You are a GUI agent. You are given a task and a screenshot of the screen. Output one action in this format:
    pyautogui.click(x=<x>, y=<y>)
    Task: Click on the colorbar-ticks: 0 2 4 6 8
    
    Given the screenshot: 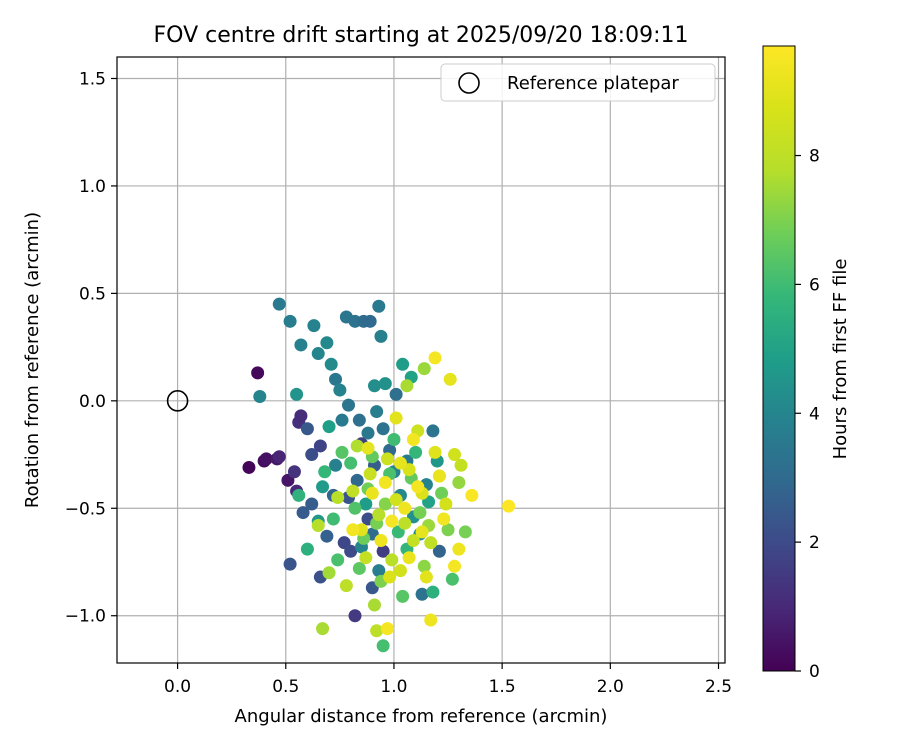 What is the action you would take?
    pyautogui.click(x=807, y=414)
    